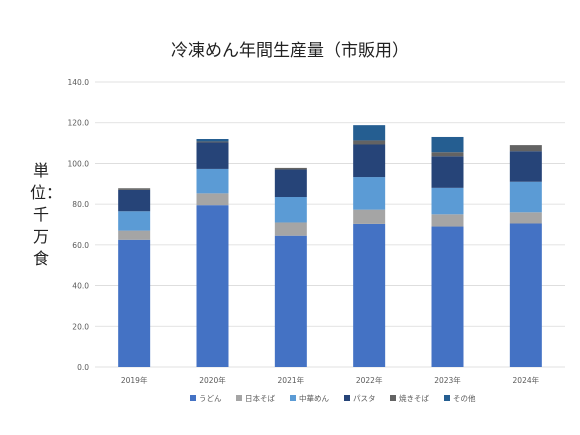 This screenshot has height=435, width=580. Describe the element at coordinates (414, 398) in the screenshot. I see `legend-label: 焼きそば` at that location.